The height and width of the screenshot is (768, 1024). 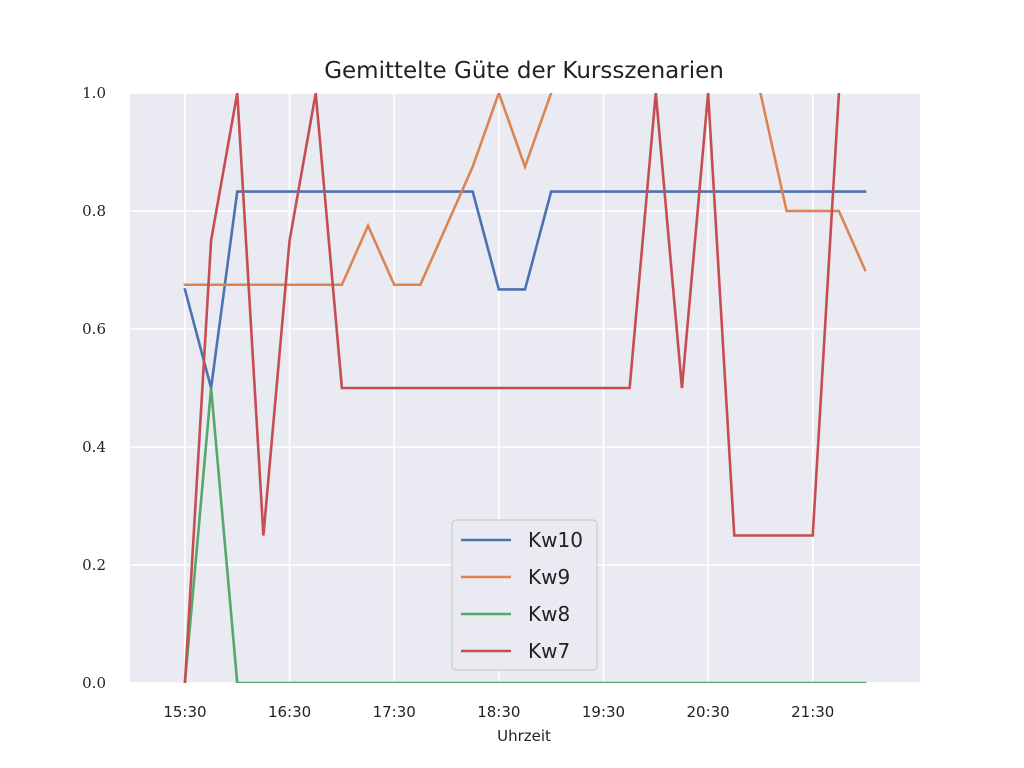 What do you see at coordinates (94, 211) in the screenshot?
I see `y-tick-label: 0.8` at bounding box center [94, 211].